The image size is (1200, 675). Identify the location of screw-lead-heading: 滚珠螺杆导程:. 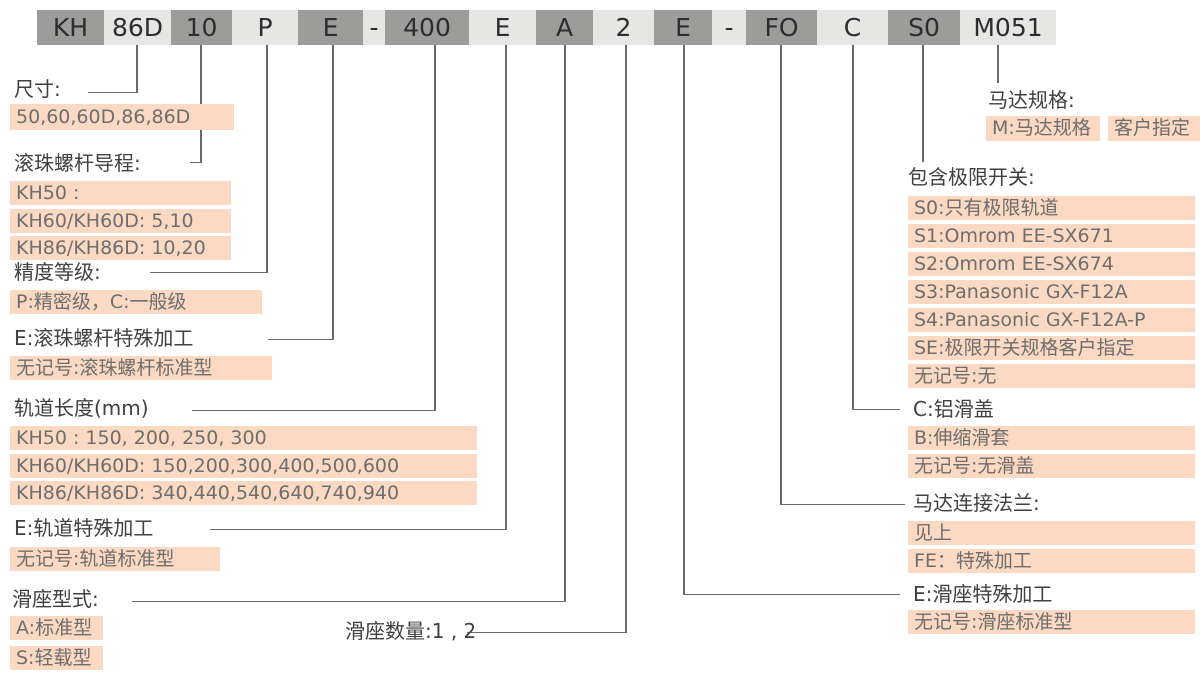
(77, 163).